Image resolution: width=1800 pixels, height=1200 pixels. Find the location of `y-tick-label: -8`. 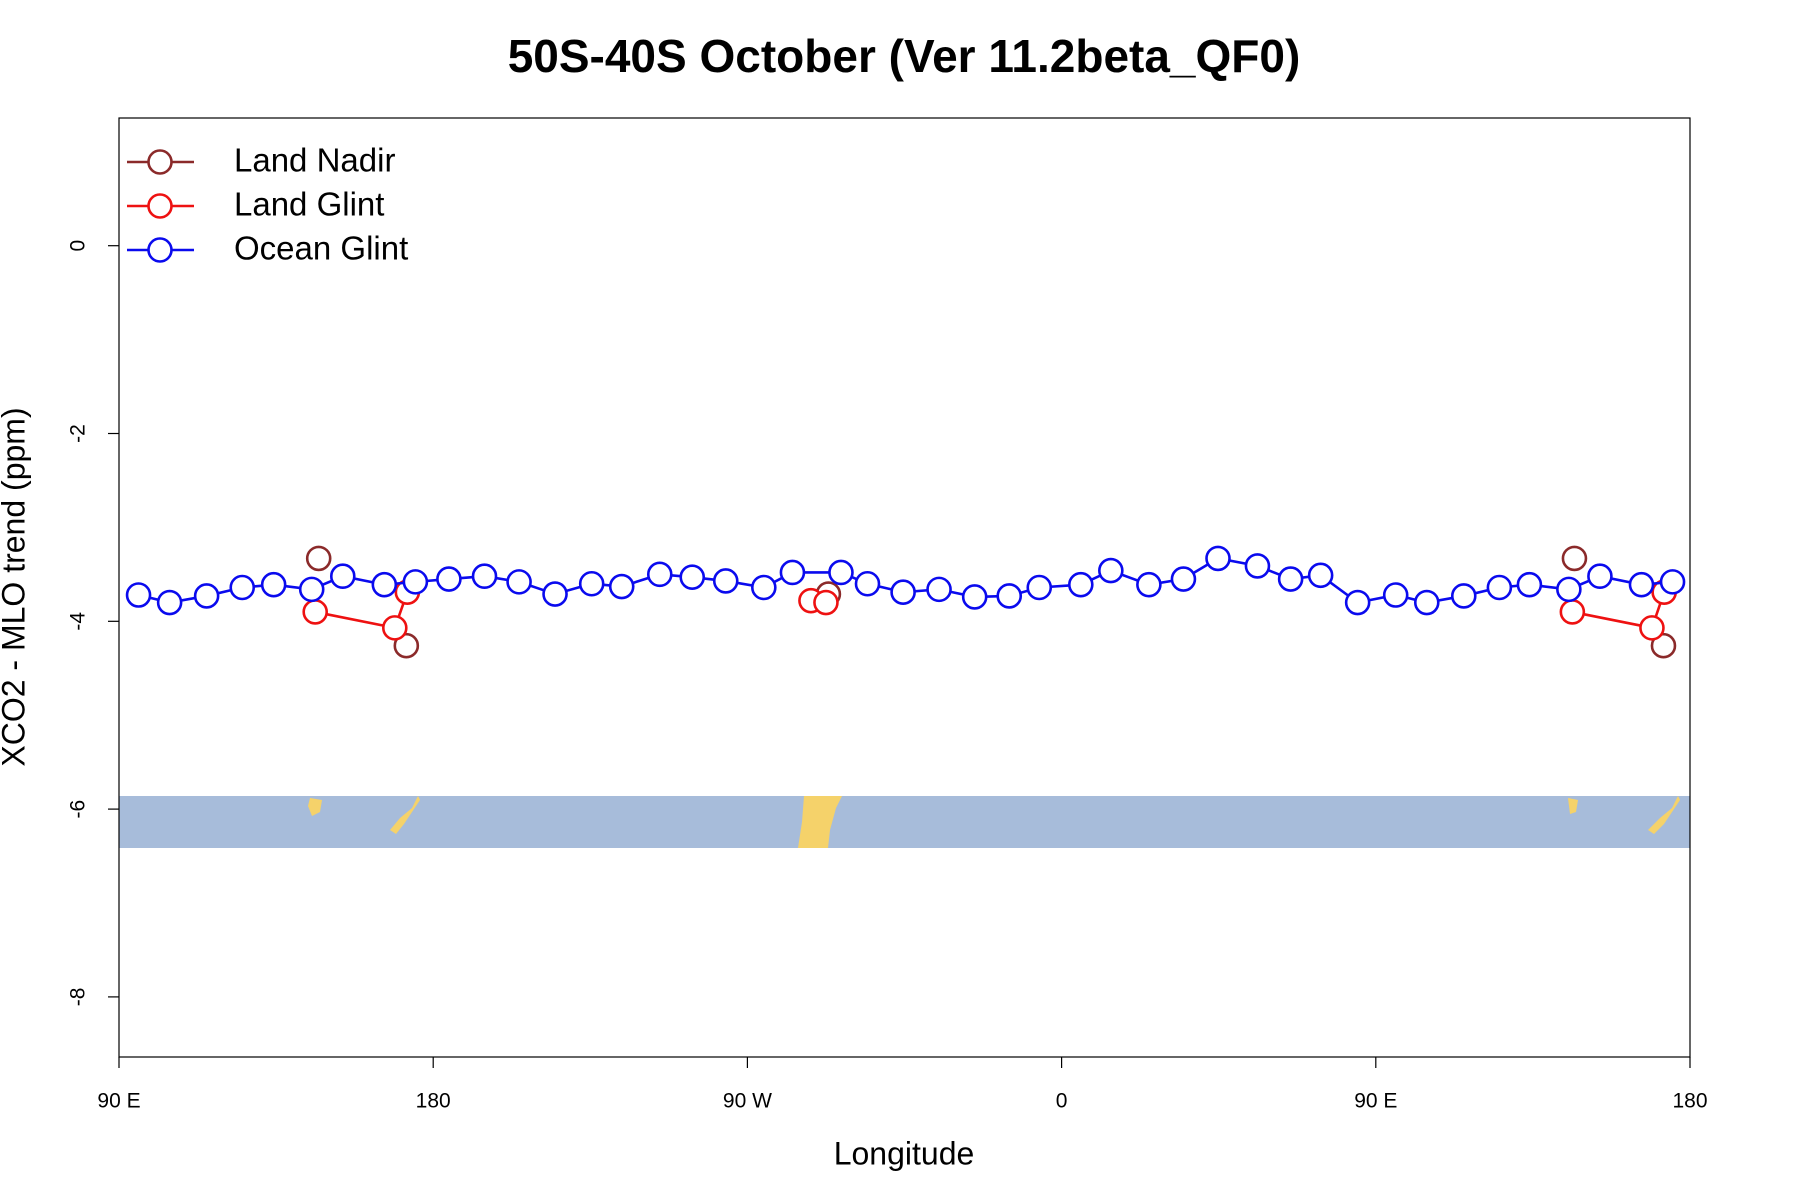

y-tick-label: -8 is located at coordinates (78, 997).